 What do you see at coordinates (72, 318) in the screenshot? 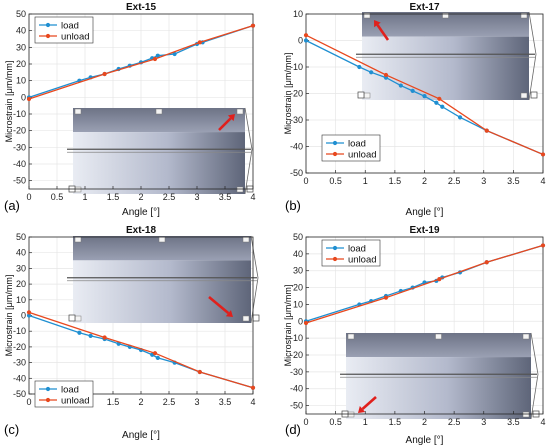
I see `inset-corner-box` at bounding box center [72, 318].